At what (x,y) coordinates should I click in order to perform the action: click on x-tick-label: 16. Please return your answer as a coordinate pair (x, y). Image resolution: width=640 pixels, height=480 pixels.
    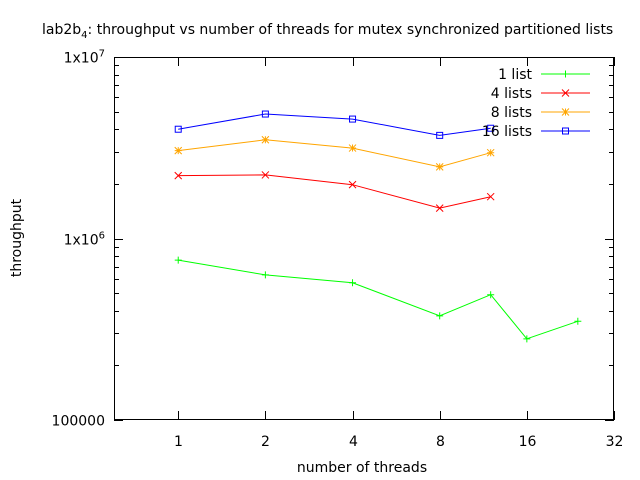
    Looking at the image, I should click on (528, 442).